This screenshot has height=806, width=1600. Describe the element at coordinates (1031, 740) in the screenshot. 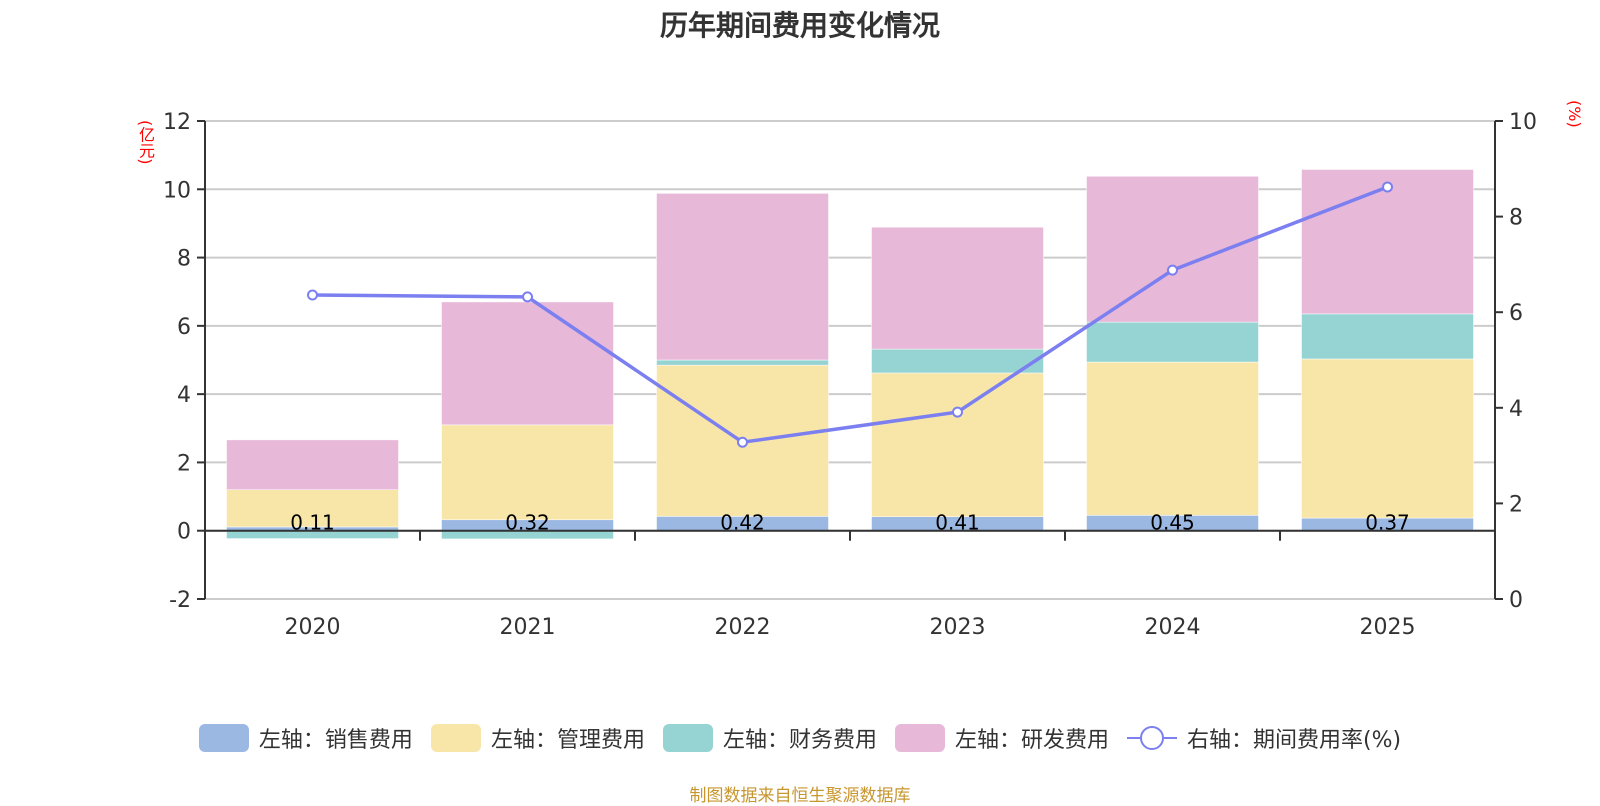

I see `legend-label-rnd: 左轴：研发费用` at that location.